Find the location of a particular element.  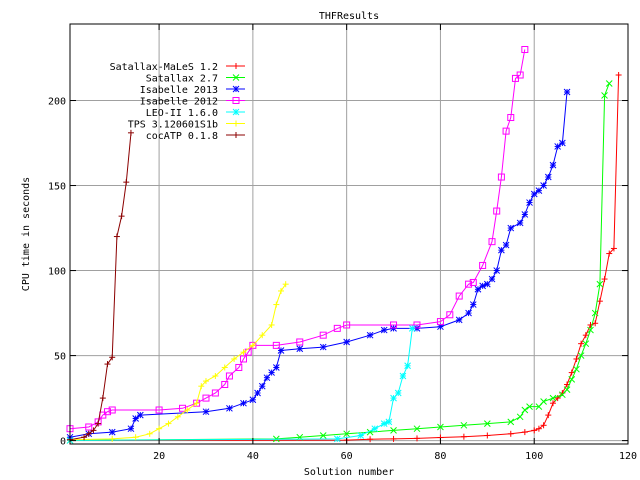

y-tick-label: 100 is located at coordinates (57, 272).